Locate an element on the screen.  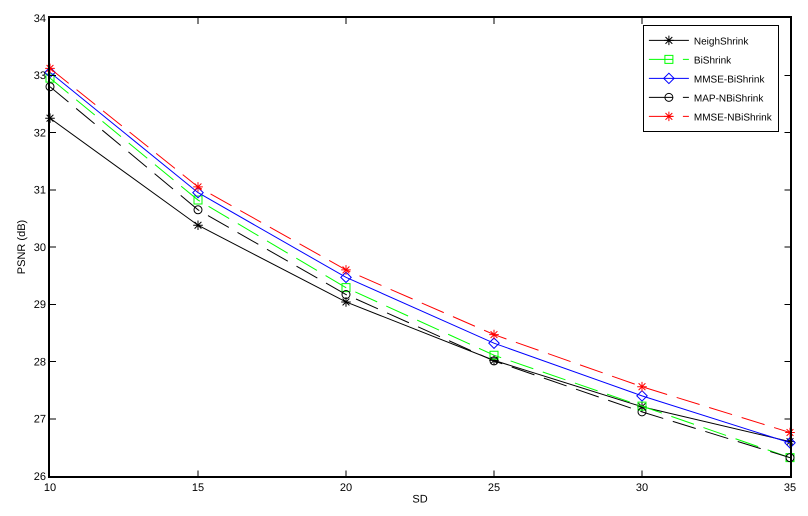
x-tick-label: 35 is located at coordinates (790, 488).